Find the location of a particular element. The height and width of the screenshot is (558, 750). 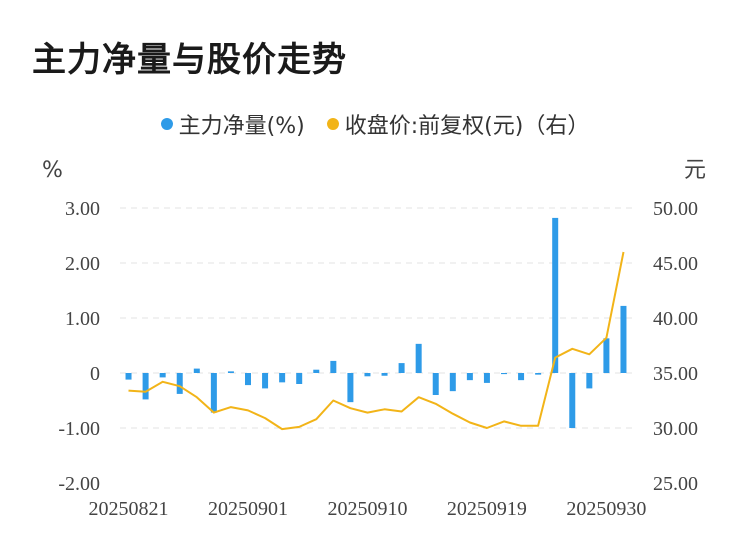

x-tick-label: 20250821 is located at coordinates (129, 509).